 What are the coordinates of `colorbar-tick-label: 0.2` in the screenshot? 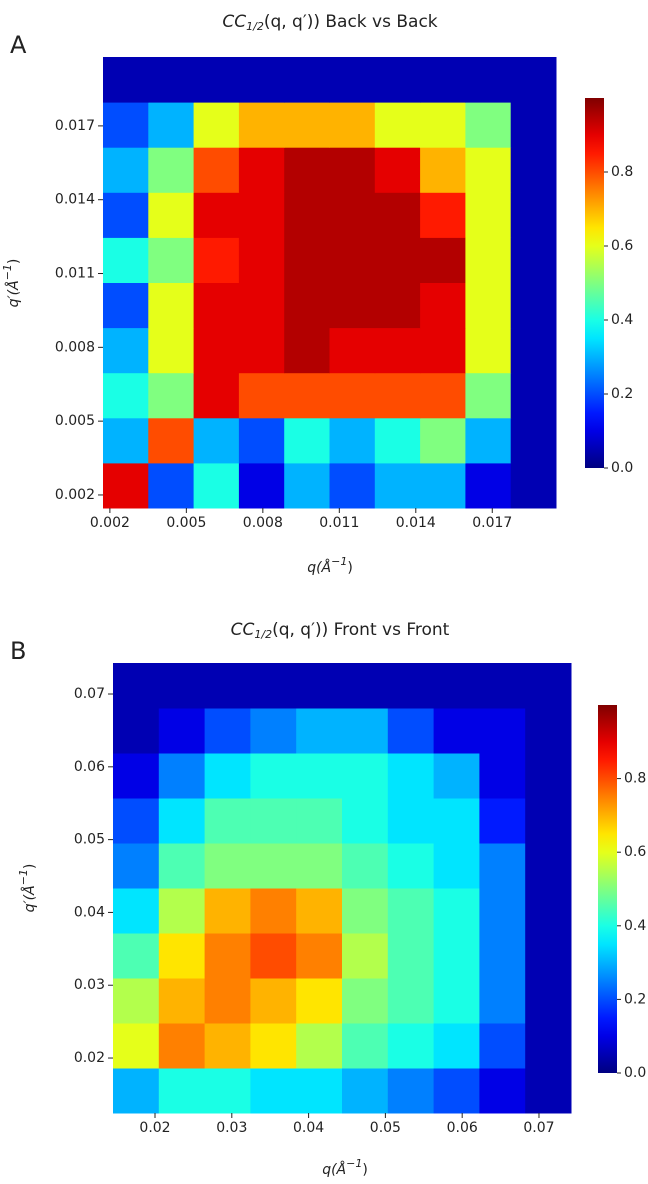 It's located at (635, 999).